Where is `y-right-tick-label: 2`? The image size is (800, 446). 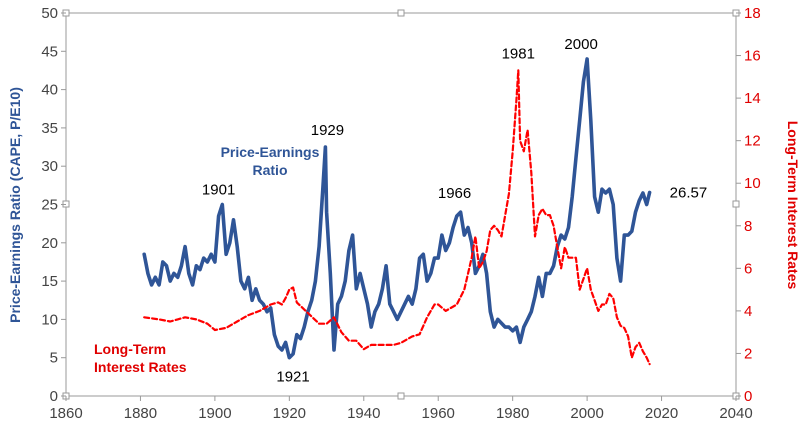 y-right-tick-label: 2 is located at coordinates (748, 353).